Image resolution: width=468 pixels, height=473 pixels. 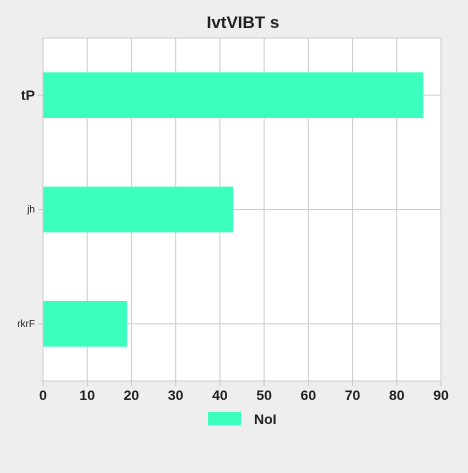 I want to click on x-tick-label: 40, so click(x=220, y=395).